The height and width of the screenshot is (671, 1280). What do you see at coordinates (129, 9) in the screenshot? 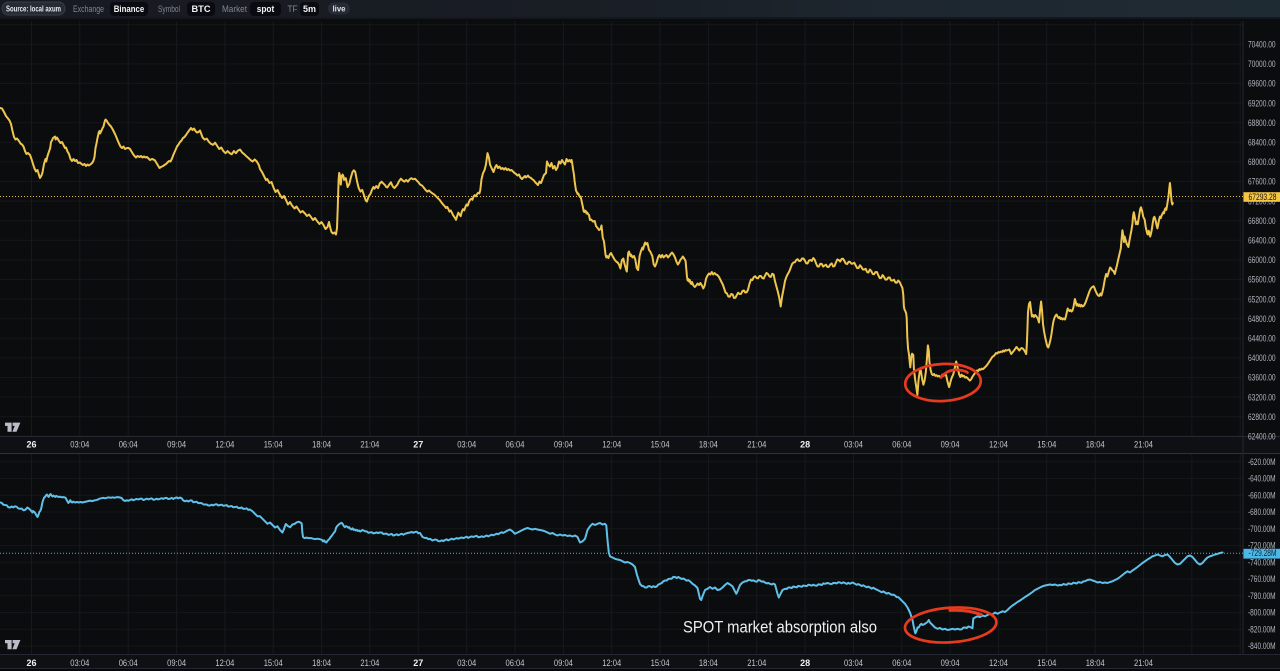
I see `svg-text: Binance` at bounding box center [129, 9].